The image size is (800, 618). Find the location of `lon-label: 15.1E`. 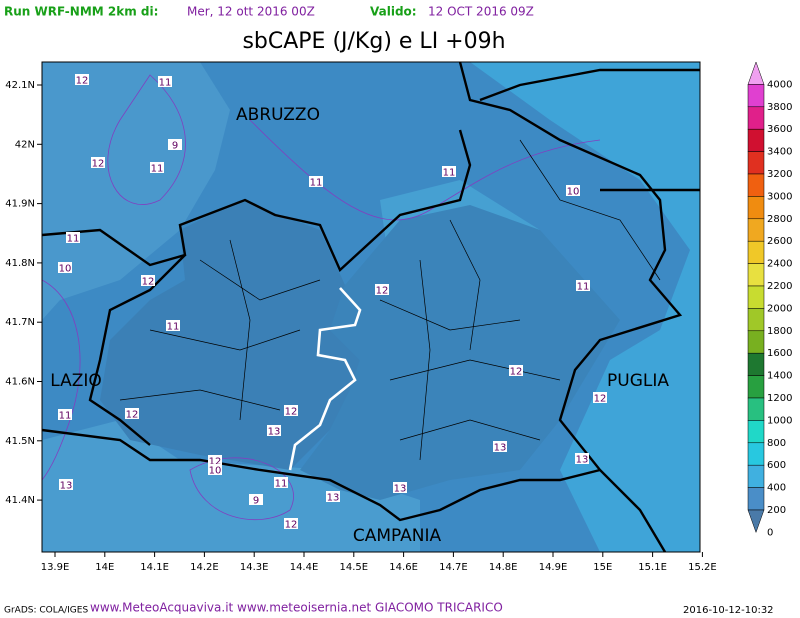

lon-label: 15.1E is located at coordinates (652, 567).